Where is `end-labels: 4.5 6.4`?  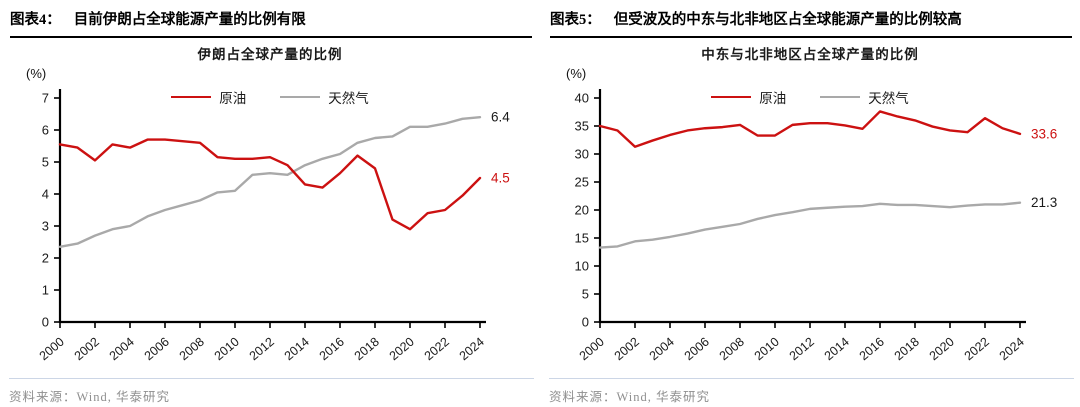 end-labels: 4.5 6.4 is located at coordinates (500, 148).